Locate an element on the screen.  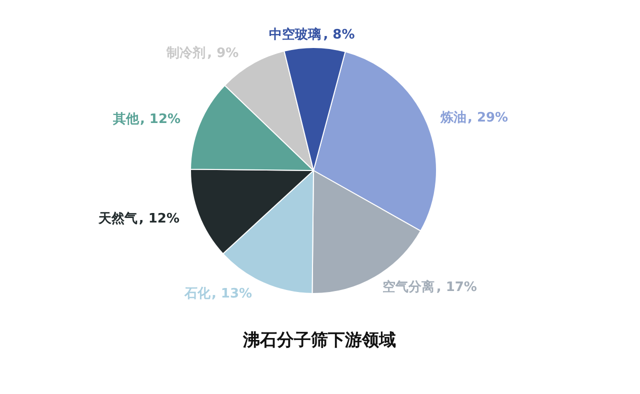
slice-label: 其他 is located at coordinates (126, 119).